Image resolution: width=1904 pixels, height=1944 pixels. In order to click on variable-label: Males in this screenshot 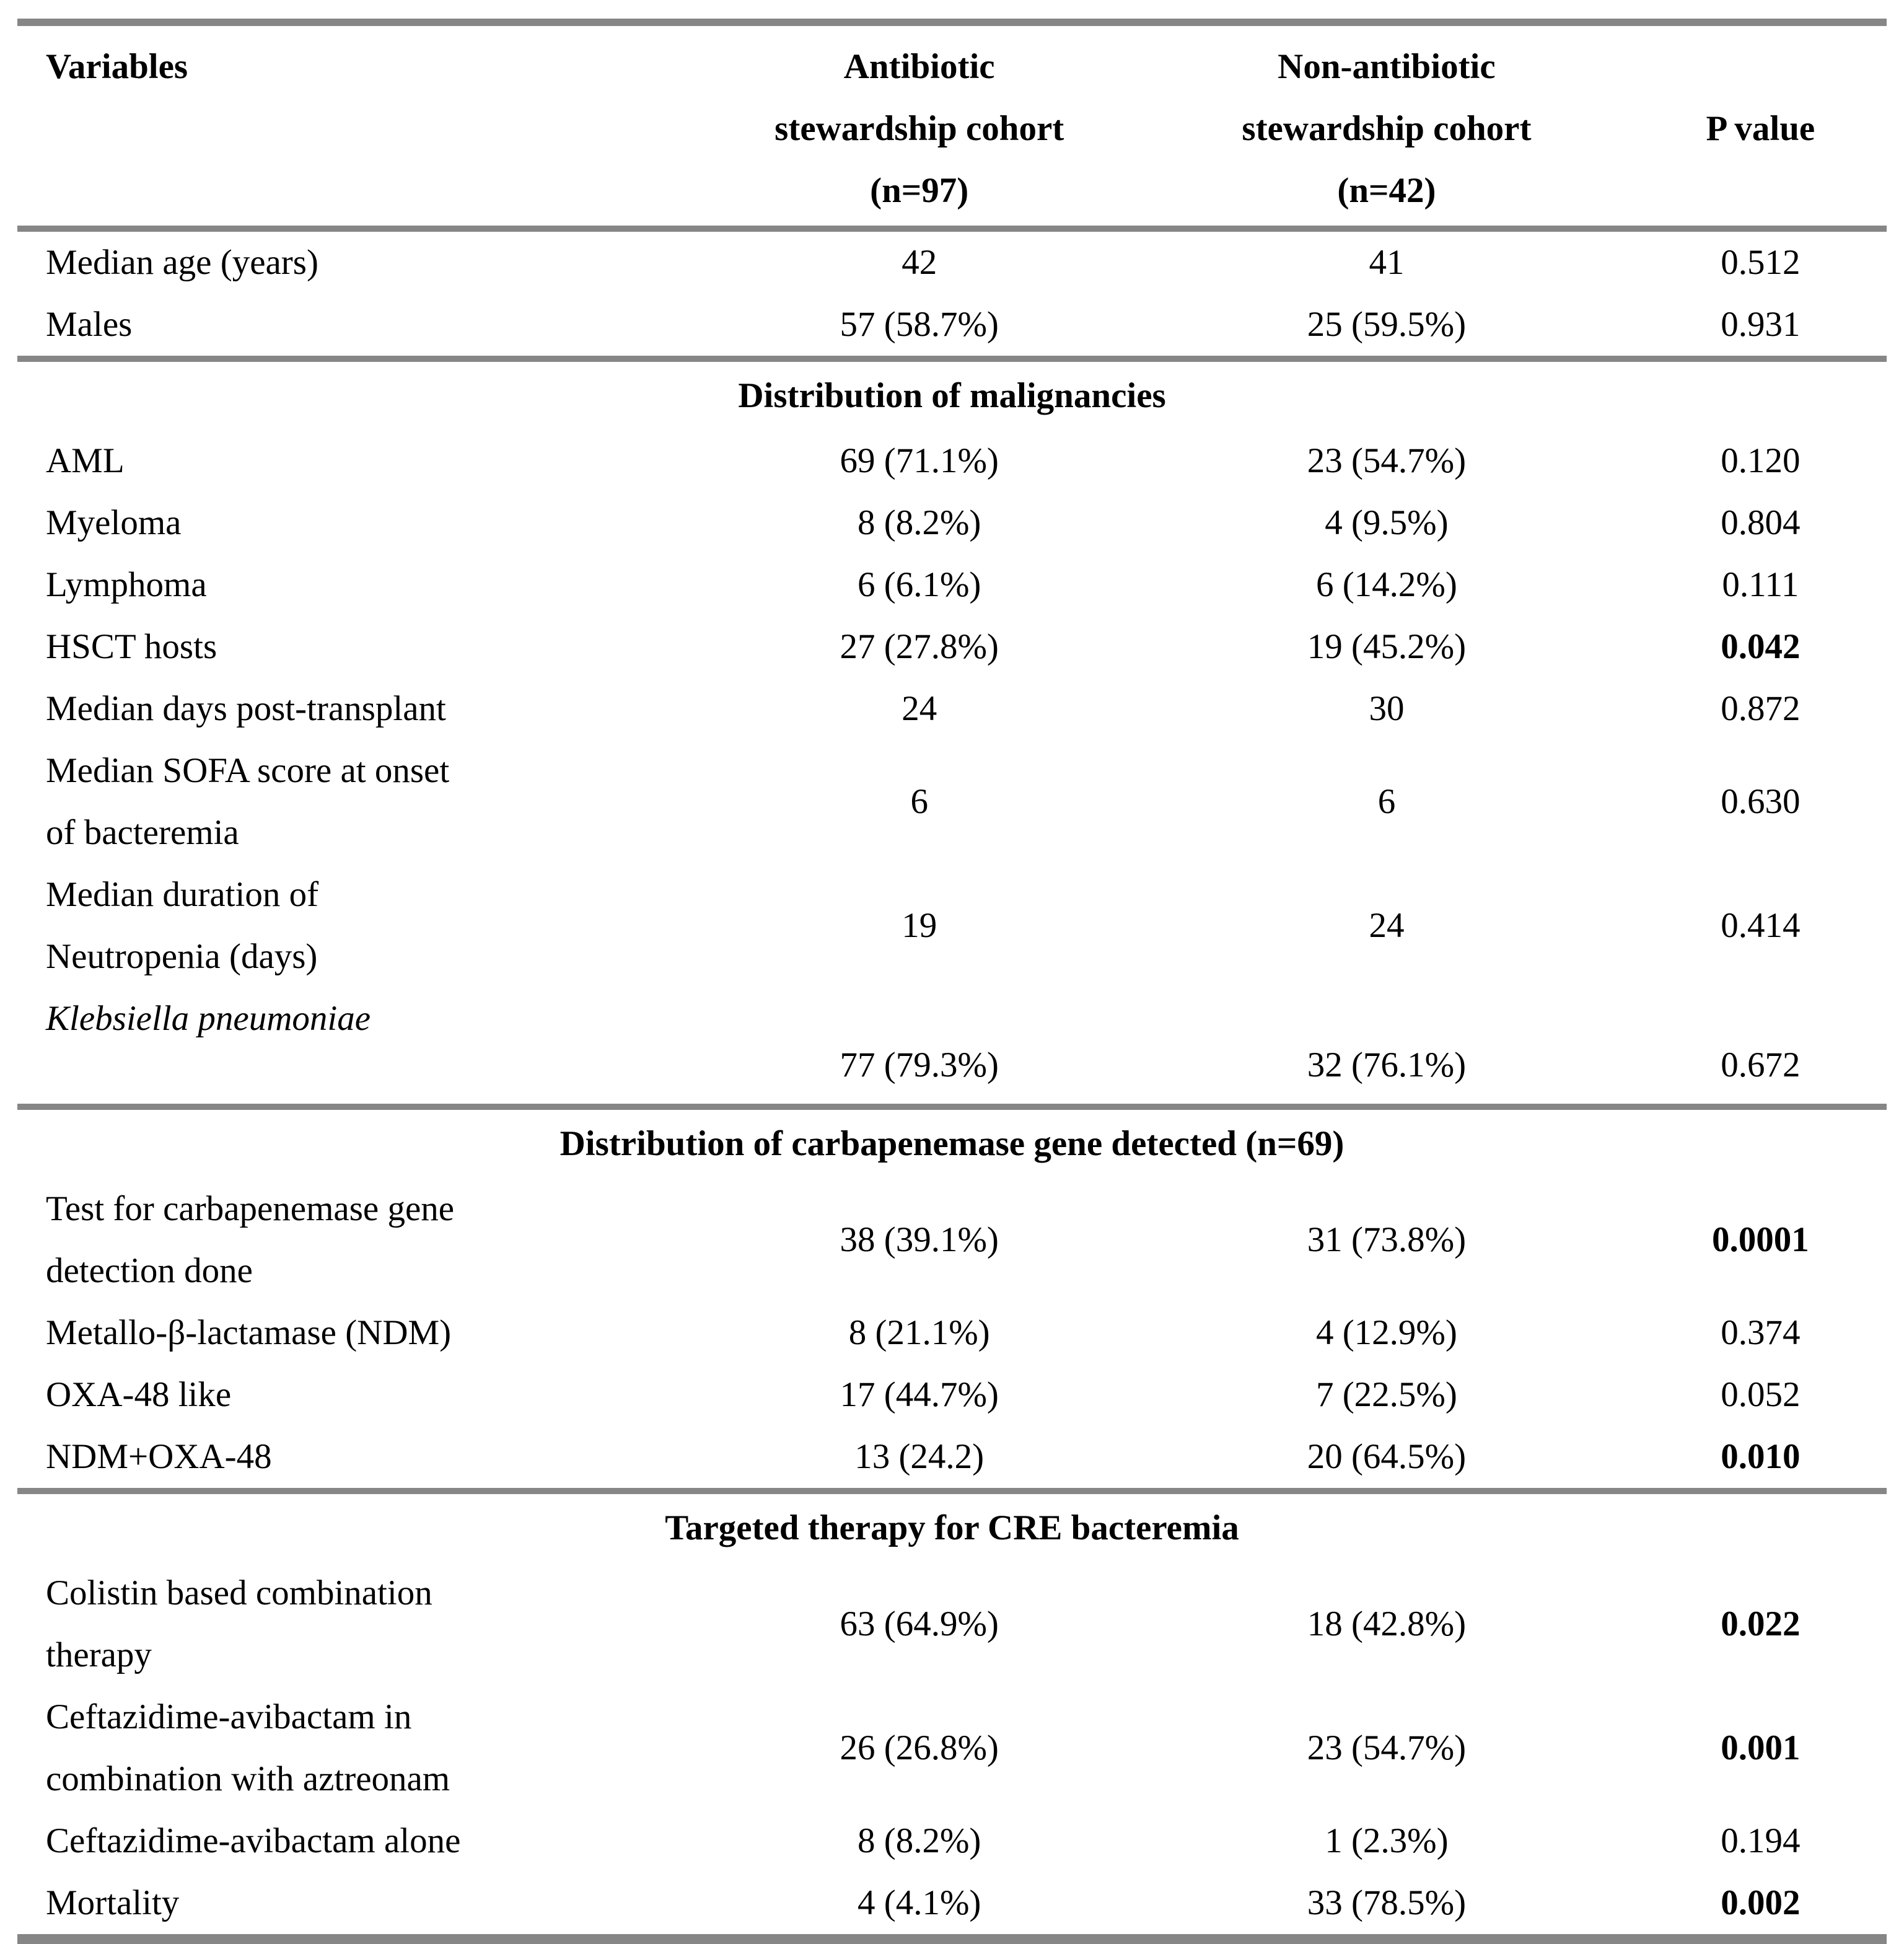, I will do `click(358, 328)`.